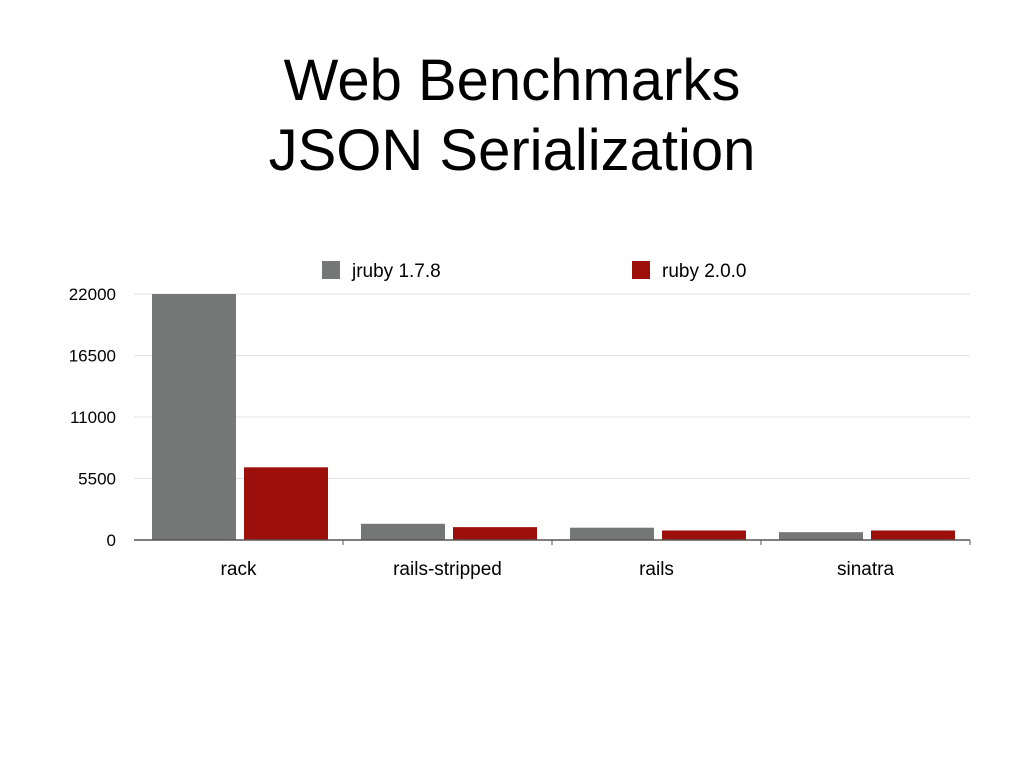 This screenshot has width=1024, height=768. What do you see at coordinates (641, 270) in the screenshot?
I see `legend-swatch-ruby` at bounding box center [641, 270].